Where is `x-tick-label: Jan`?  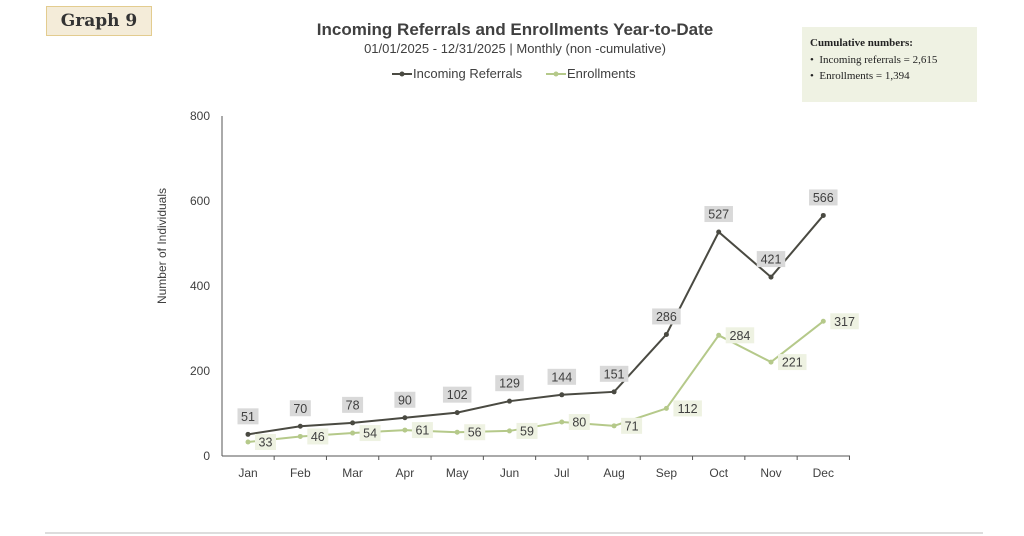 x-tick-label: Jan is located at coordinates (247, 473).